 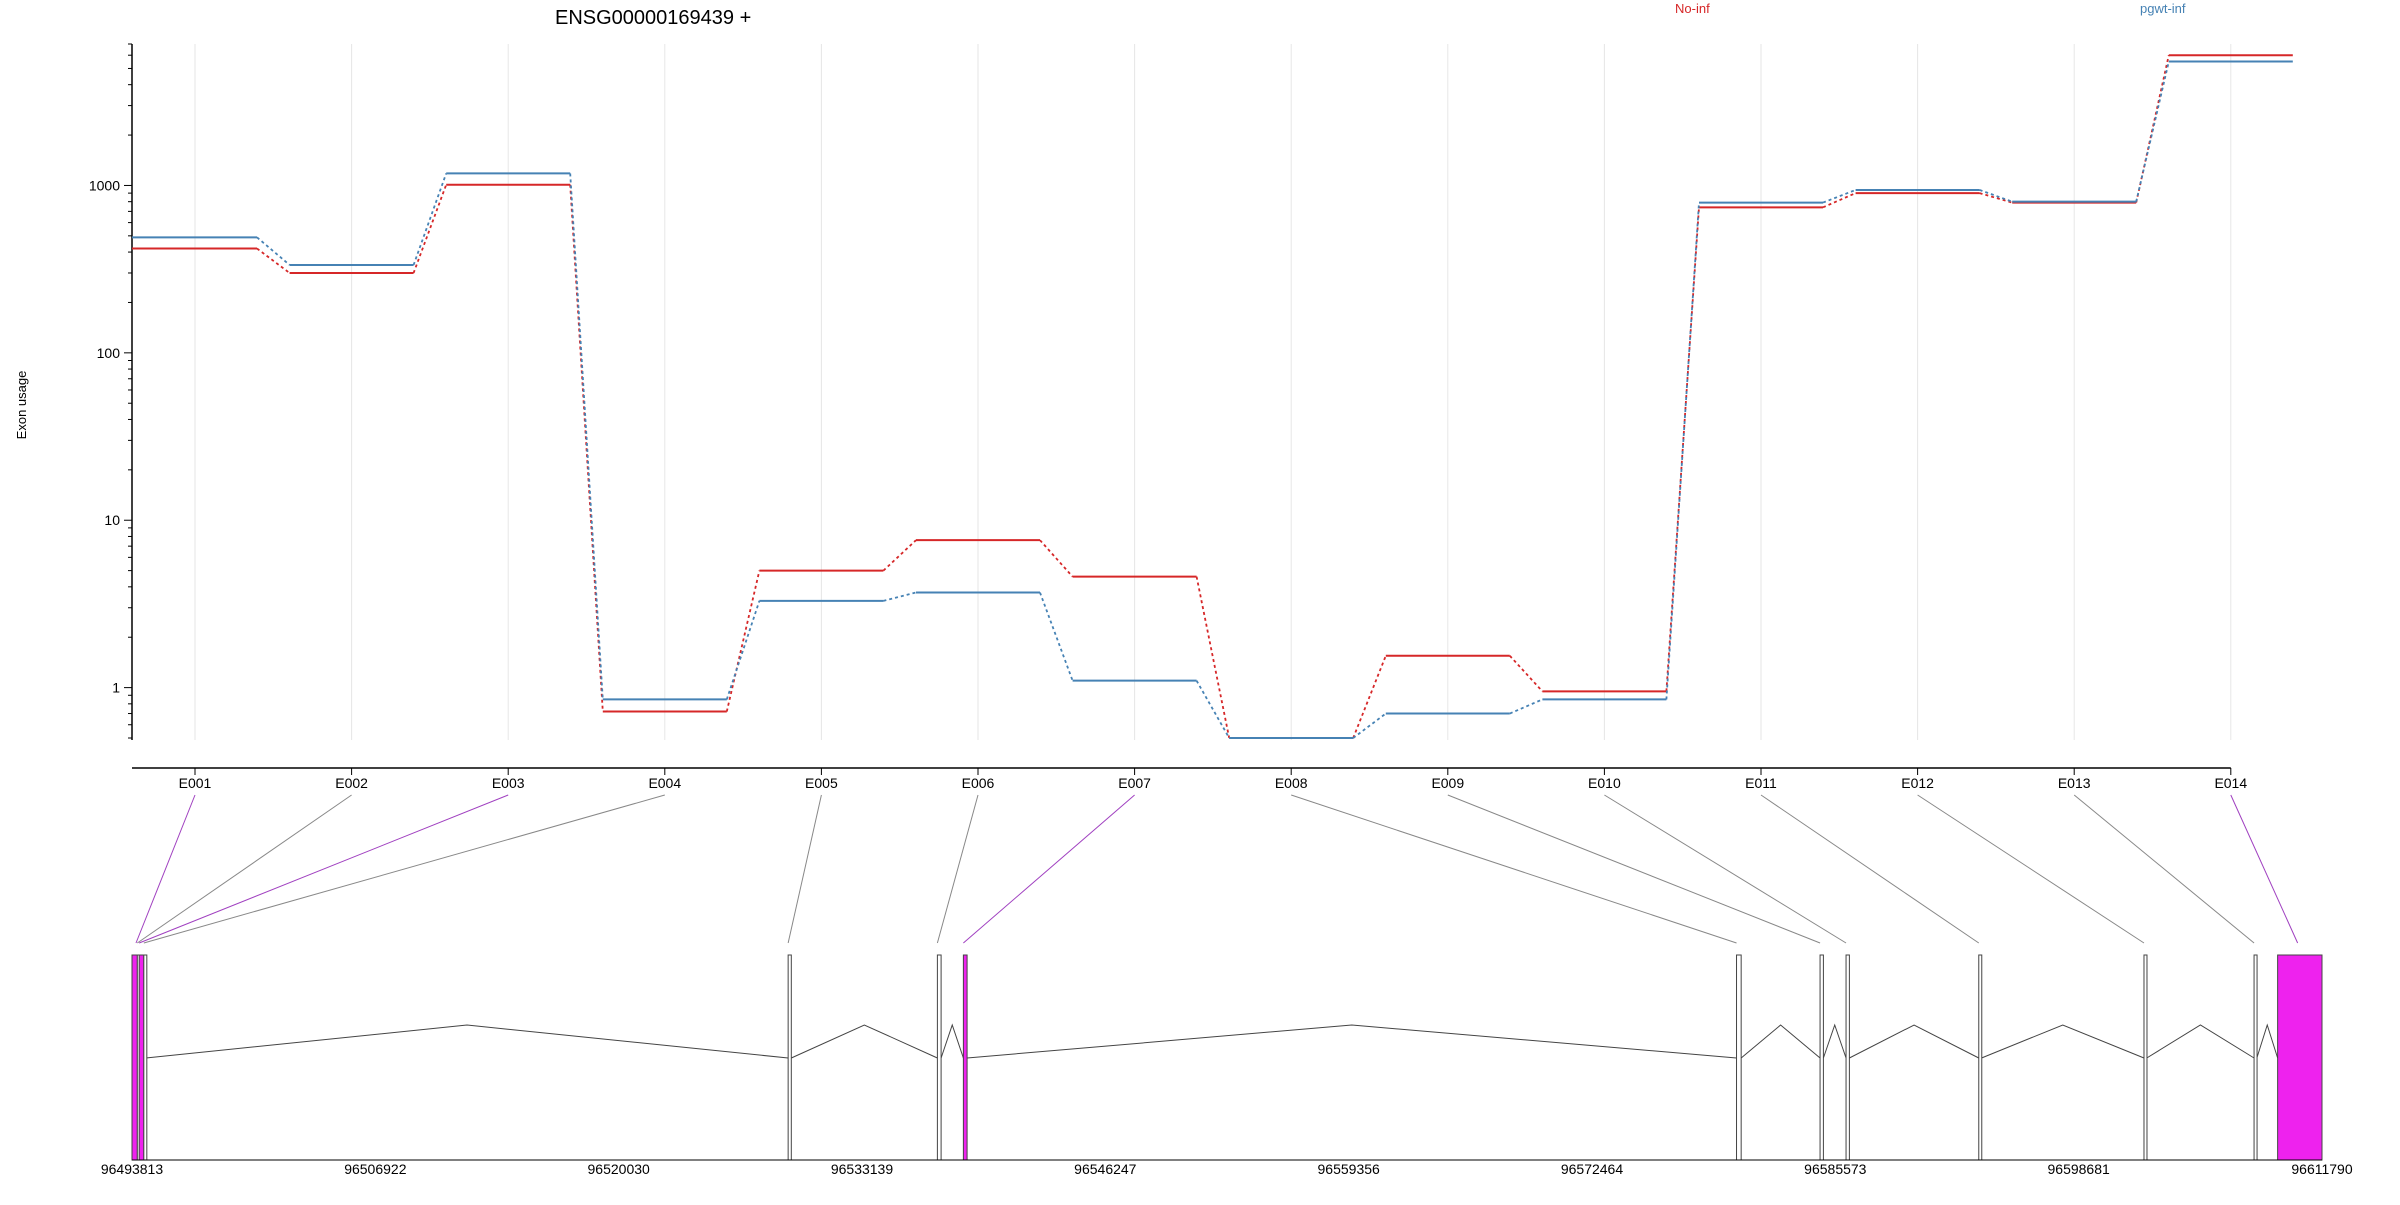 What do you see at coordinates (978, 783) in the screenshot?
I see `x-tick-label: E006` at bounding box center [978, 783].